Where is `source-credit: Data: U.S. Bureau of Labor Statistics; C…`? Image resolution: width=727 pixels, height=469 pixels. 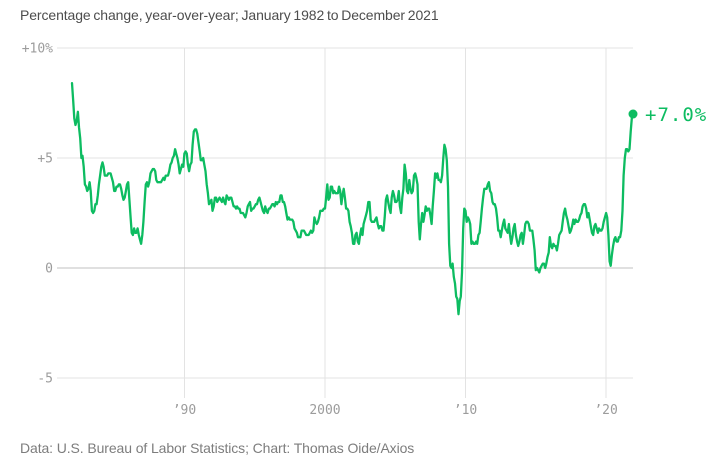 source-credit: Data: U.S. Bureau of Labor Statistics; C… is located at coordinates (217, 448).